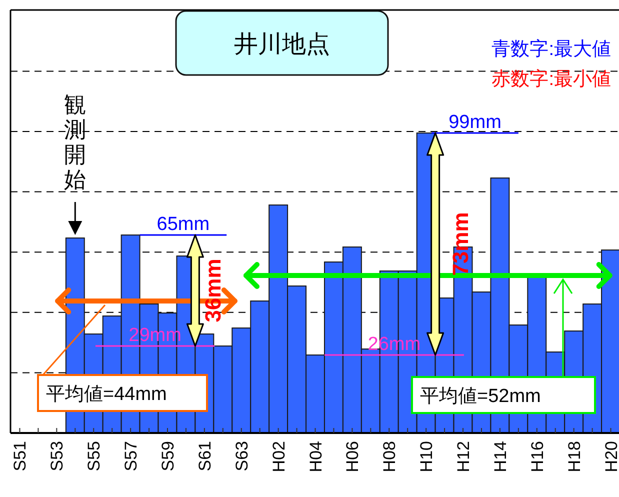  I want to click on x-tick-label: S59, so click(168, 456).